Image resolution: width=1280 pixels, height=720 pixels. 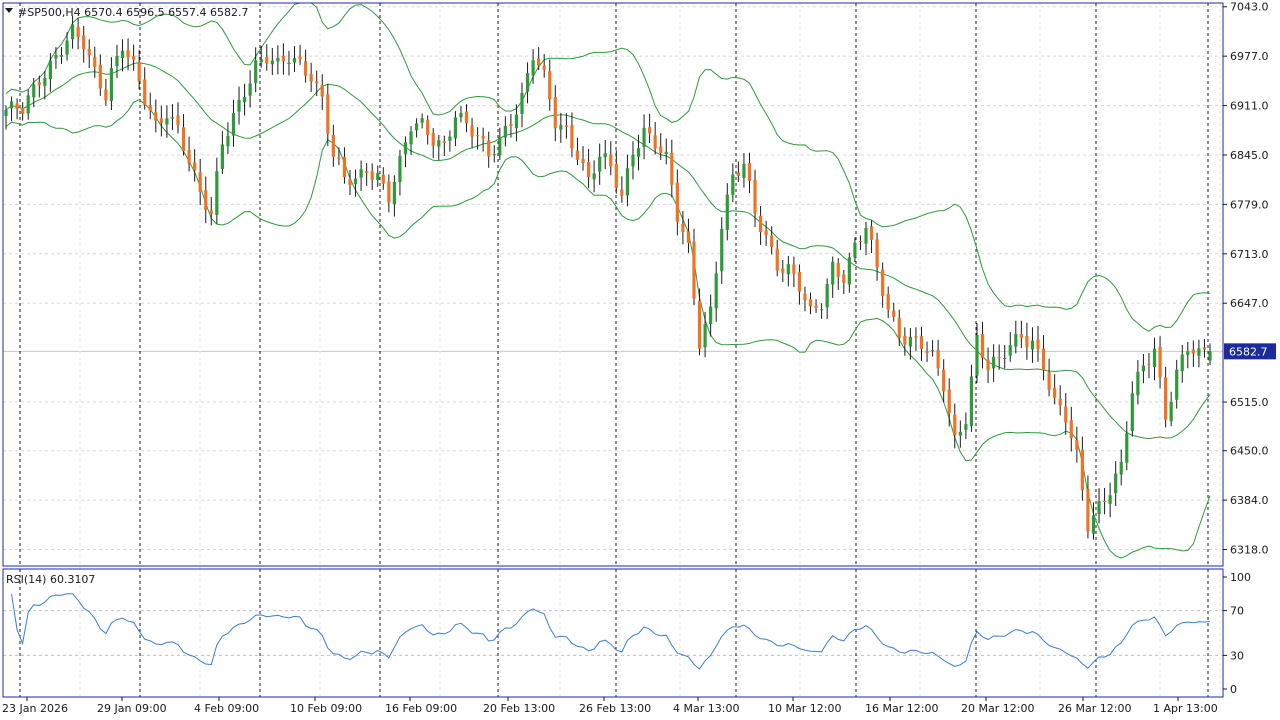 What do you see at coordinates (1240, 577) in the screenshot?
I see `rsi-tick-label: 100` at bounding box center [1240, 577].